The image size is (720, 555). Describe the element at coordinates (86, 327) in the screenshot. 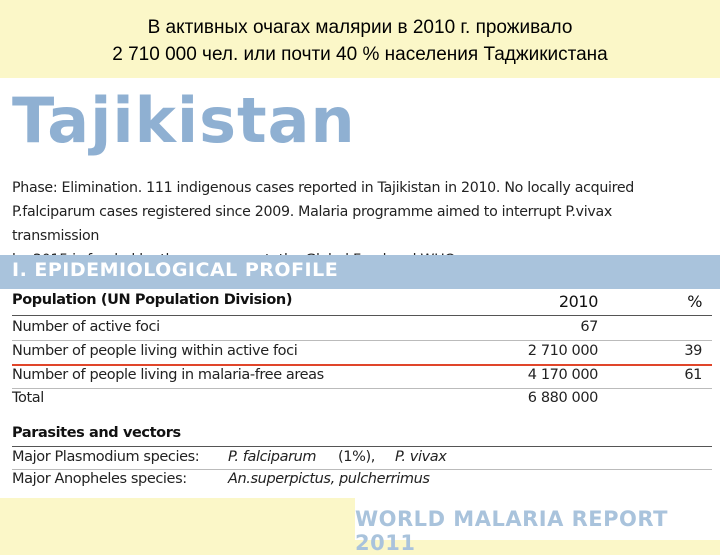

I see `row-label: Number of active foci` at that location.